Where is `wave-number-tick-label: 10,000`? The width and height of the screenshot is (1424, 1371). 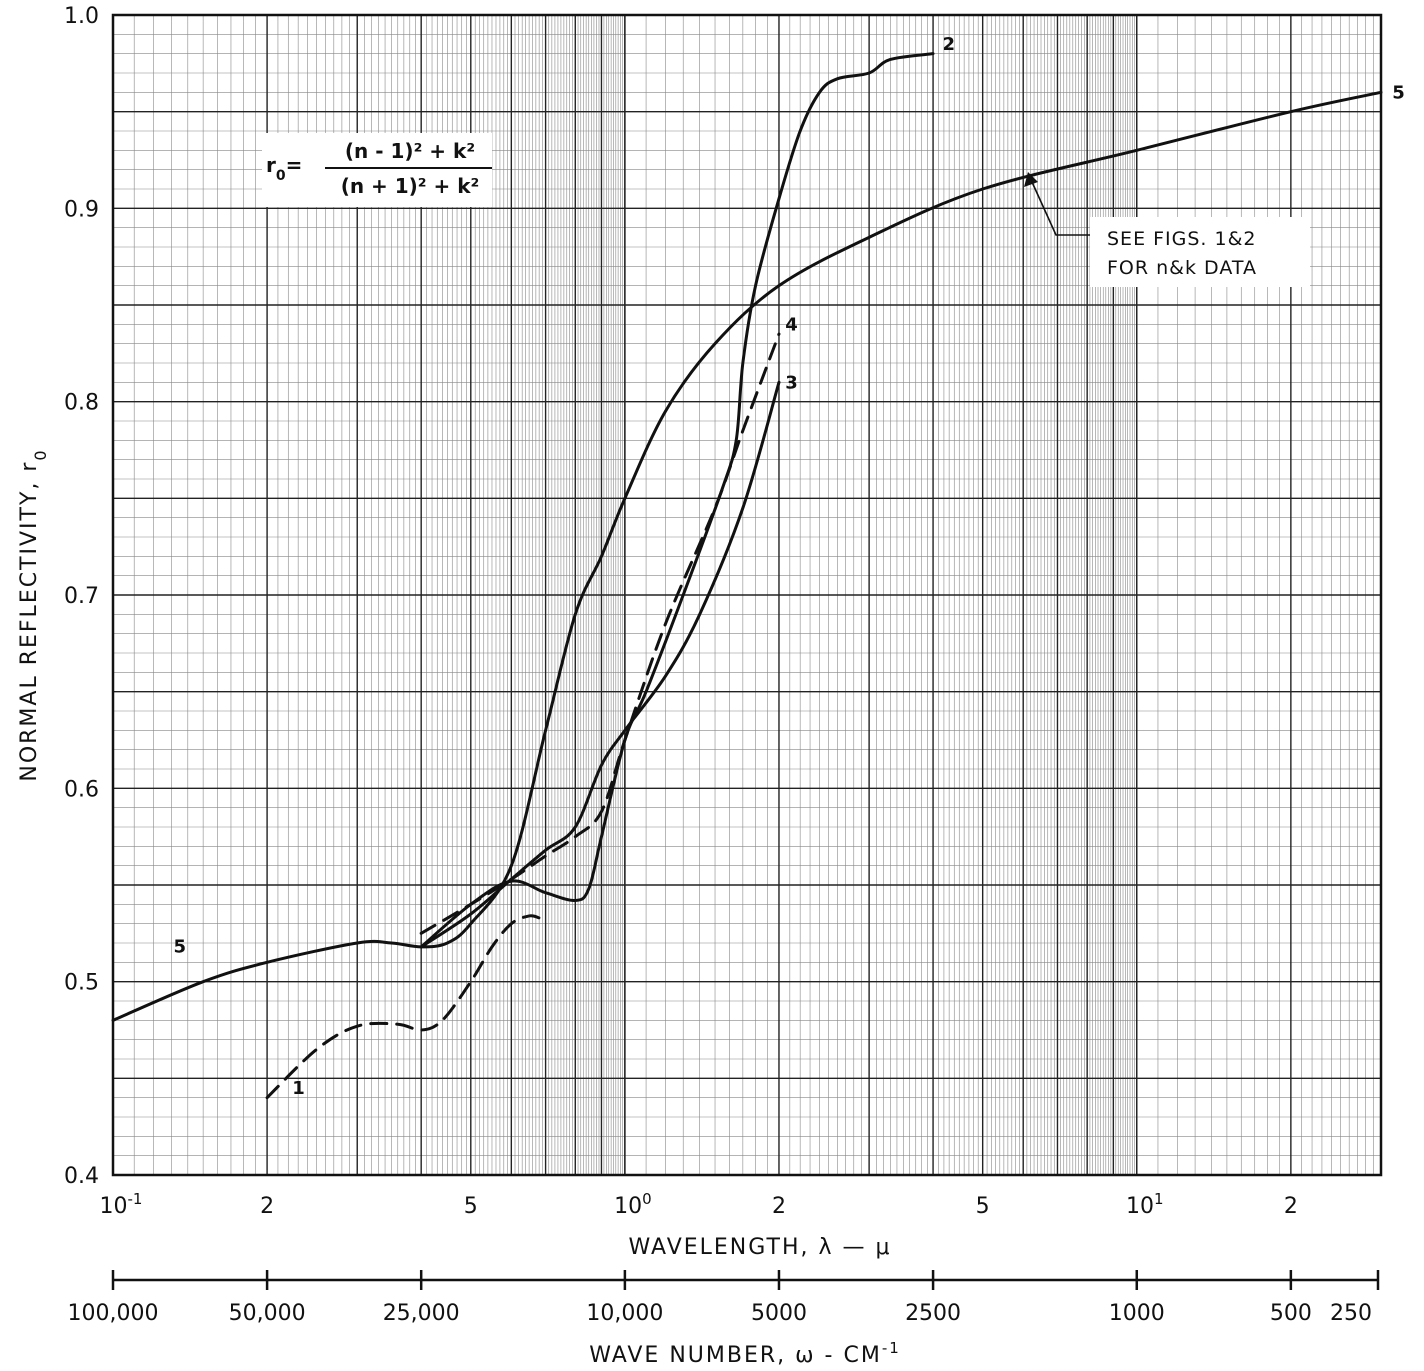 wave-number-tick-label: 10,000 is located at coordinates (624, 1313).